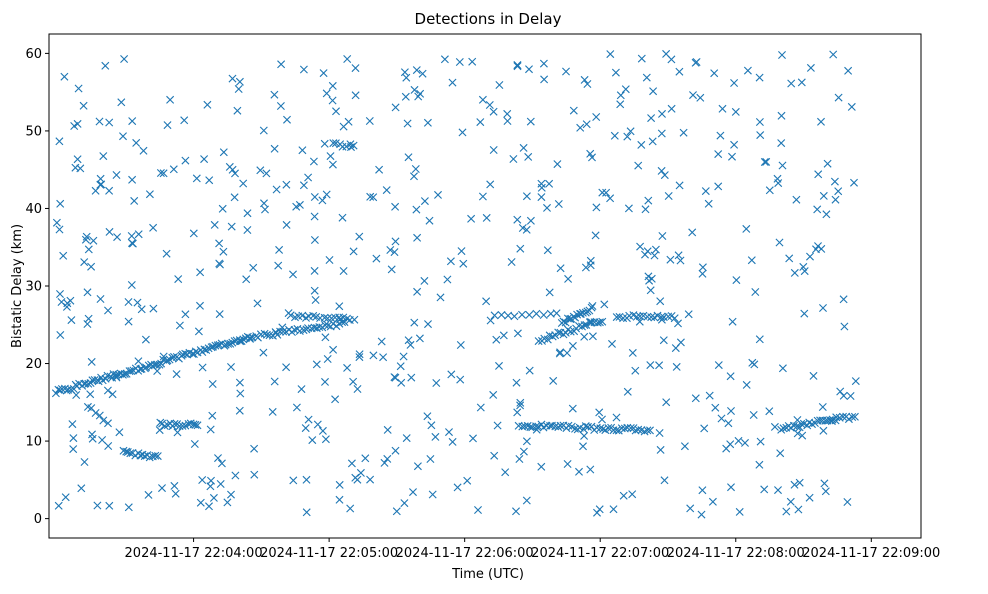 This screenshot has height=594, width=988. I want to click on data-point-track-m, so click(835, 420).